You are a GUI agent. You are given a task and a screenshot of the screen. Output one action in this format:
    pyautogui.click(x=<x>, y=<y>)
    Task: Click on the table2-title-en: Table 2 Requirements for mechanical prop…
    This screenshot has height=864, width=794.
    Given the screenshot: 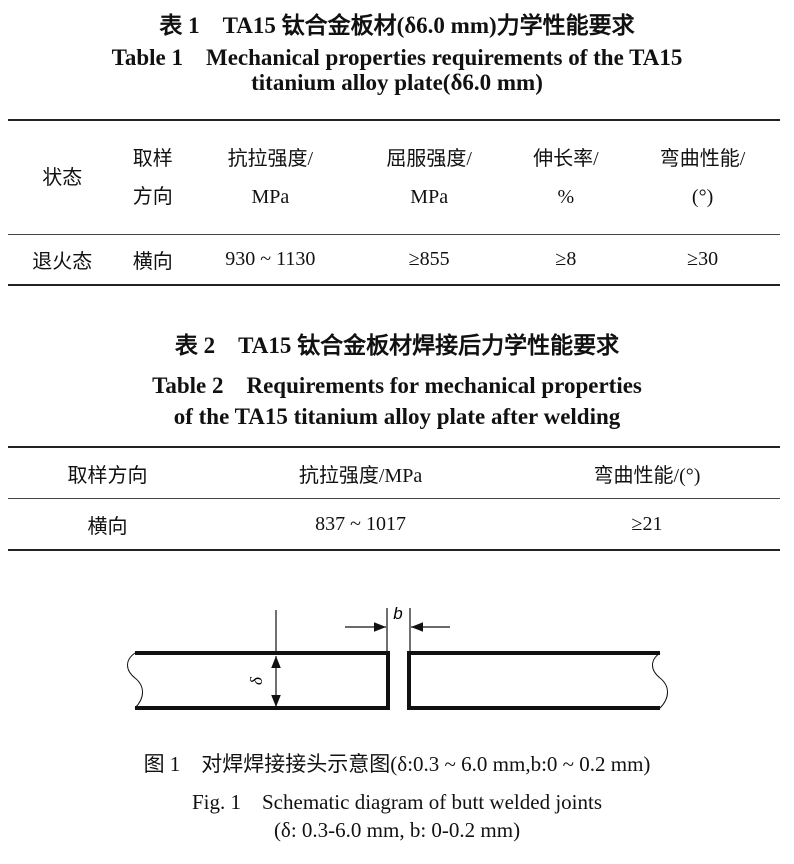 What is the action you would take?
    pyautogui.click(x=397, y=385)
    